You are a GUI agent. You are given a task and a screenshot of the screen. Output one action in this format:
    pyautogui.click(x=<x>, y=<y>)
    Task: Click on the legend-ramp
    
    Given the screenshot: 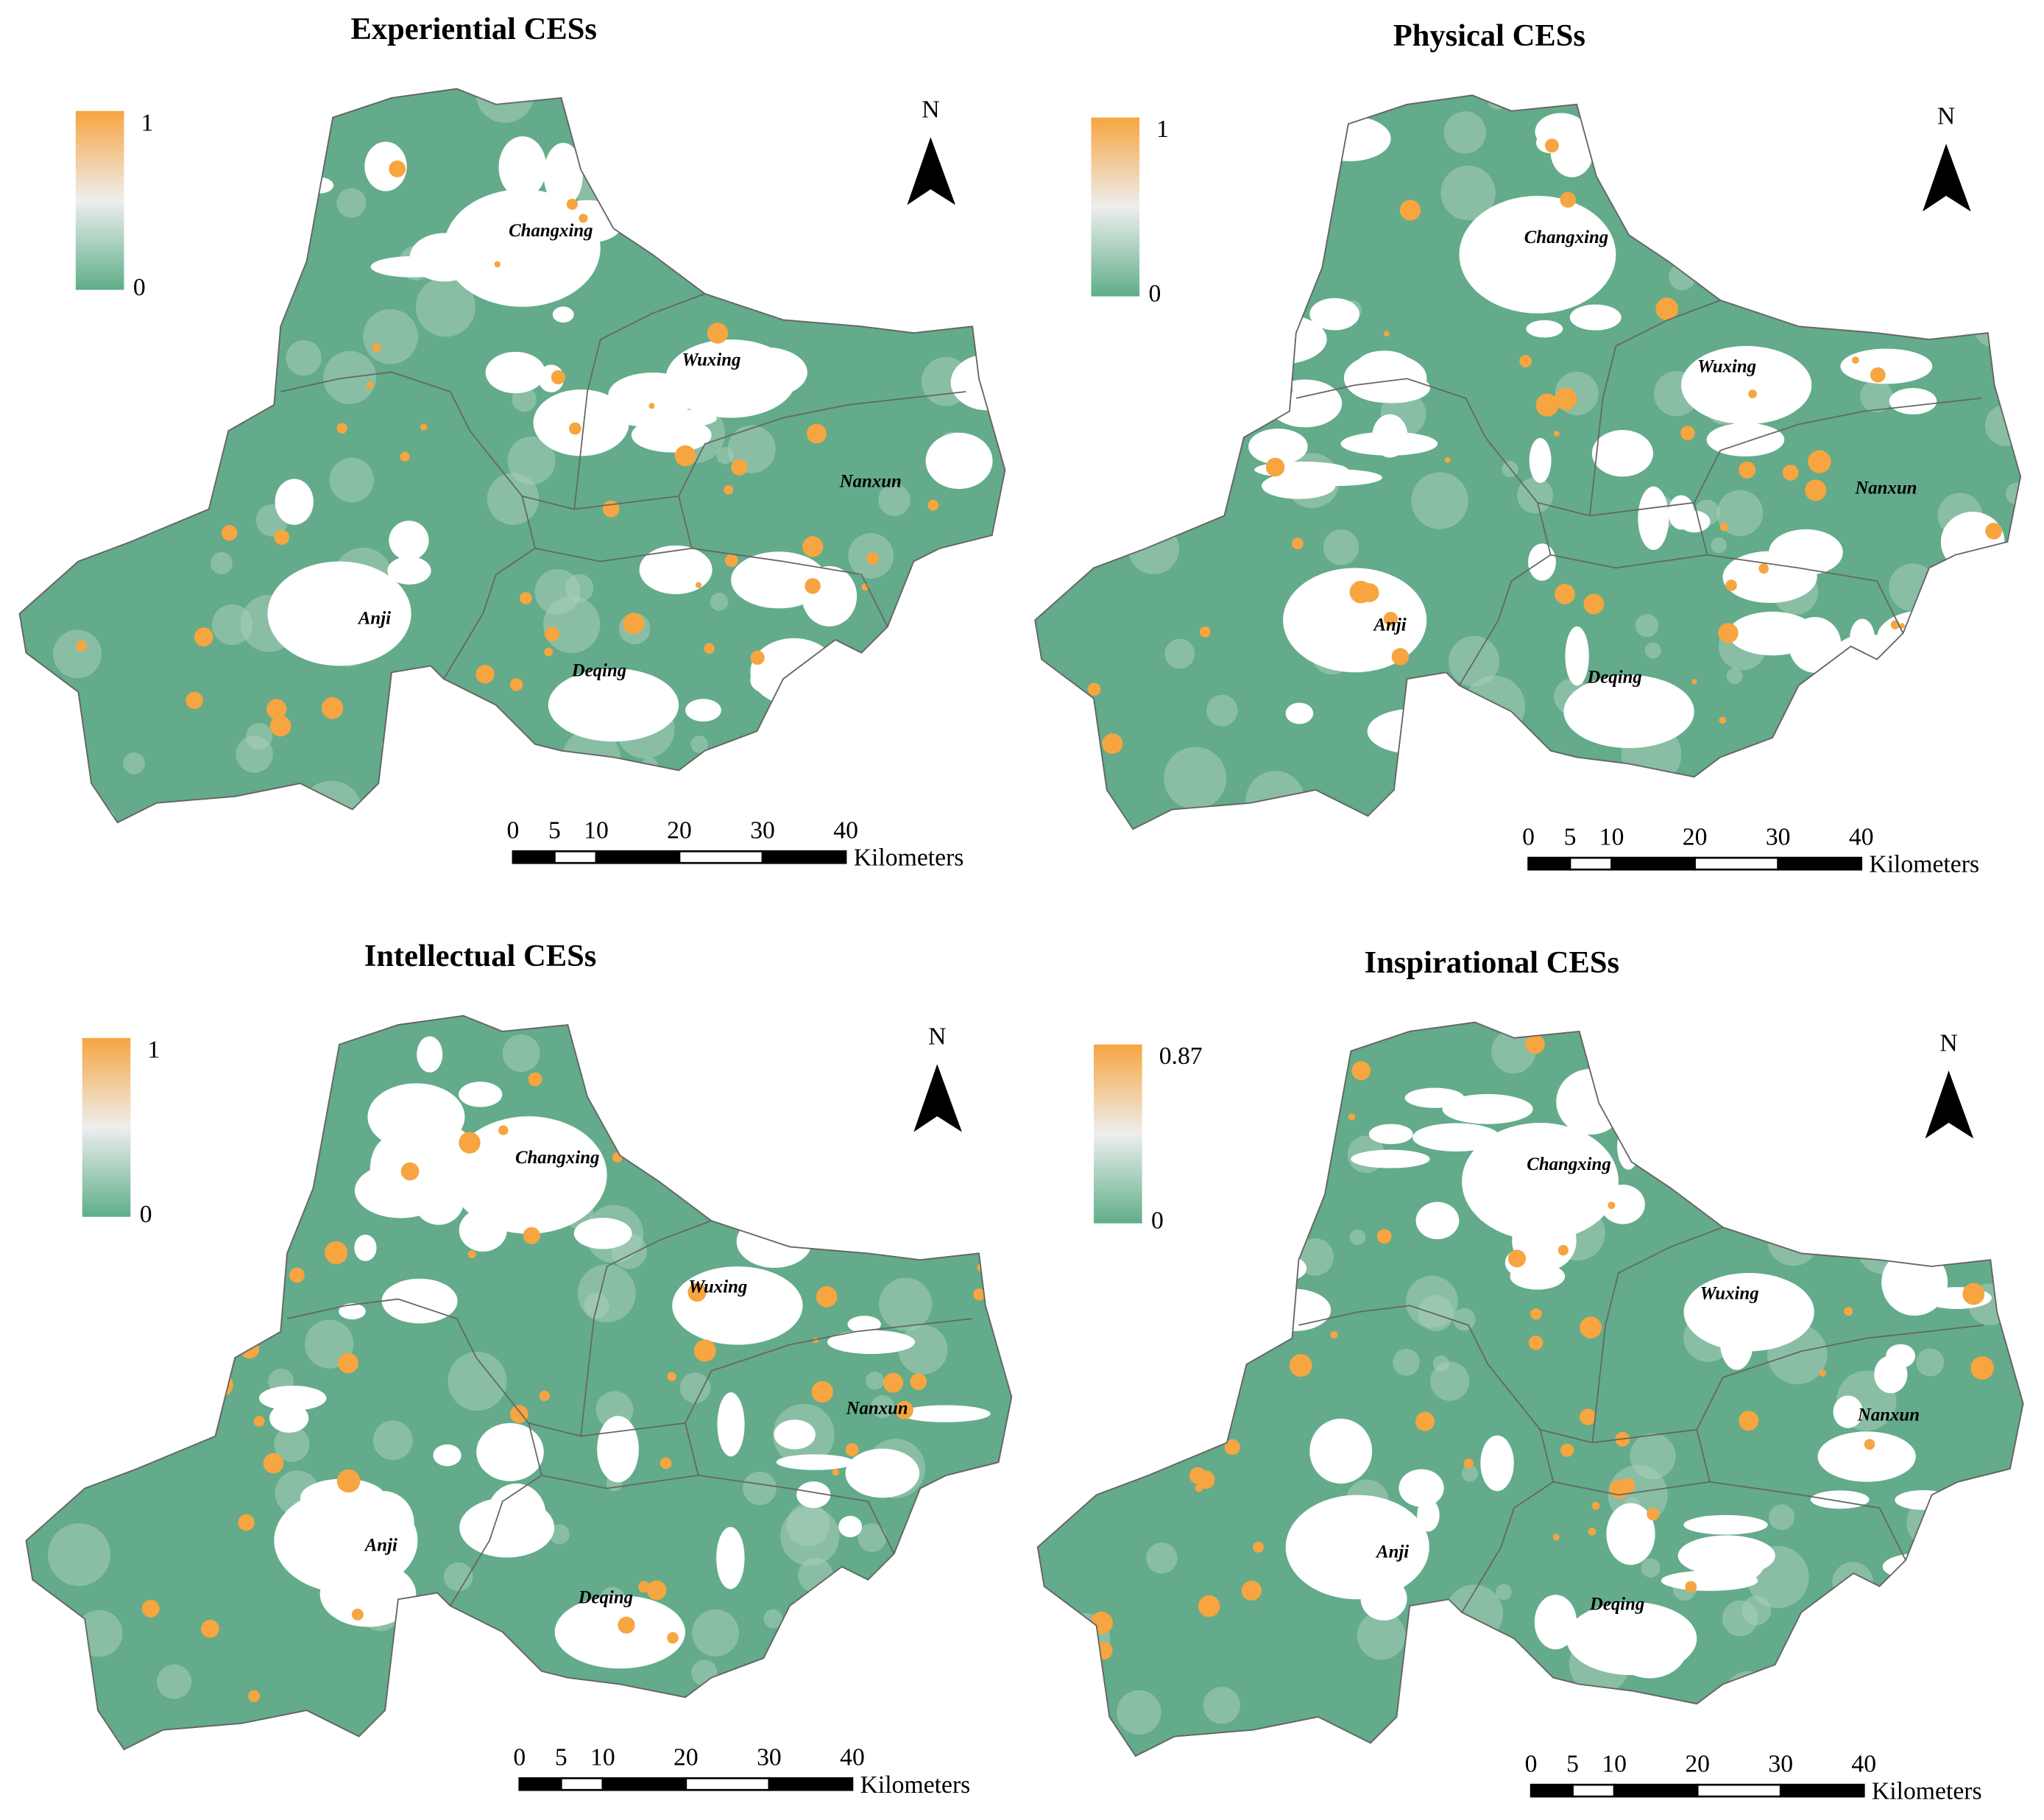 What is the action you would take?
    pyautogui.click(x=1115, y=207)
    